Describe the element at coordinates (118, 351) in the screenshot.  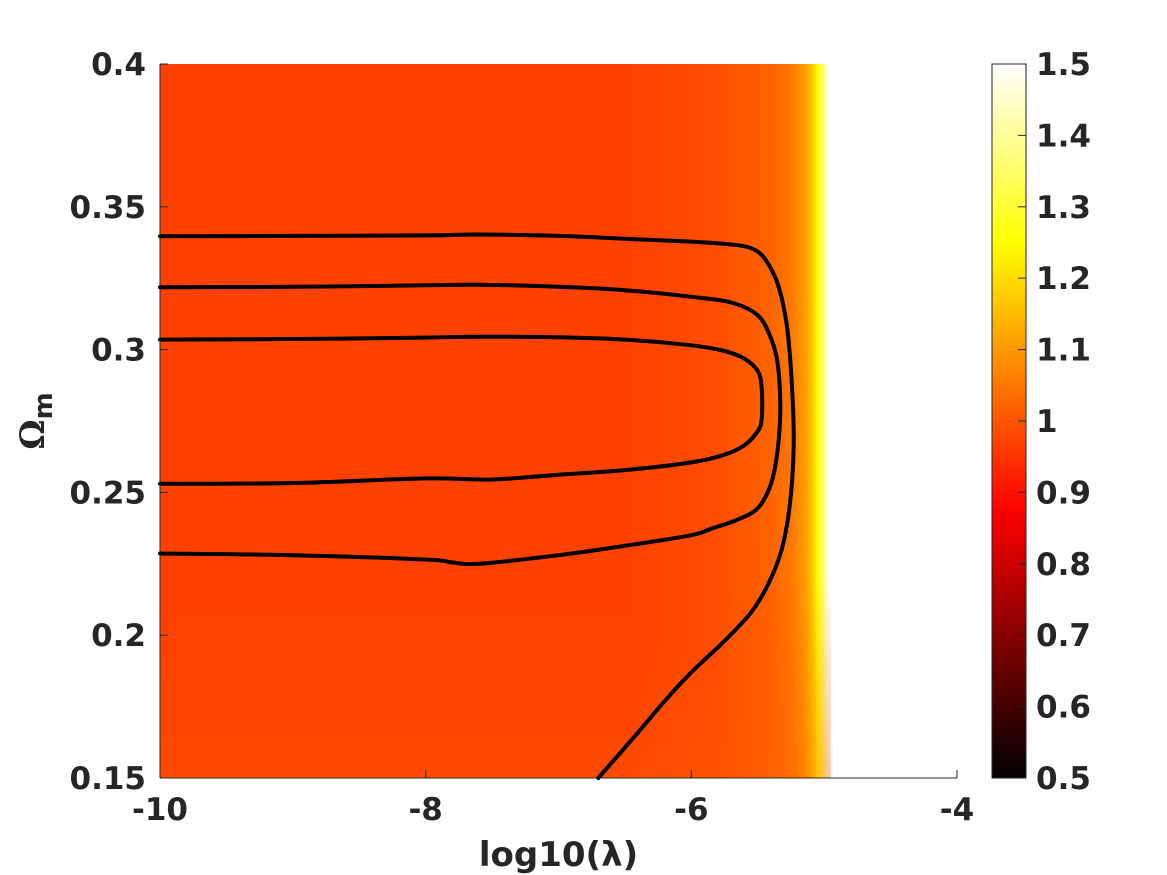
I see `y-tick-label: 0.3` at that location.